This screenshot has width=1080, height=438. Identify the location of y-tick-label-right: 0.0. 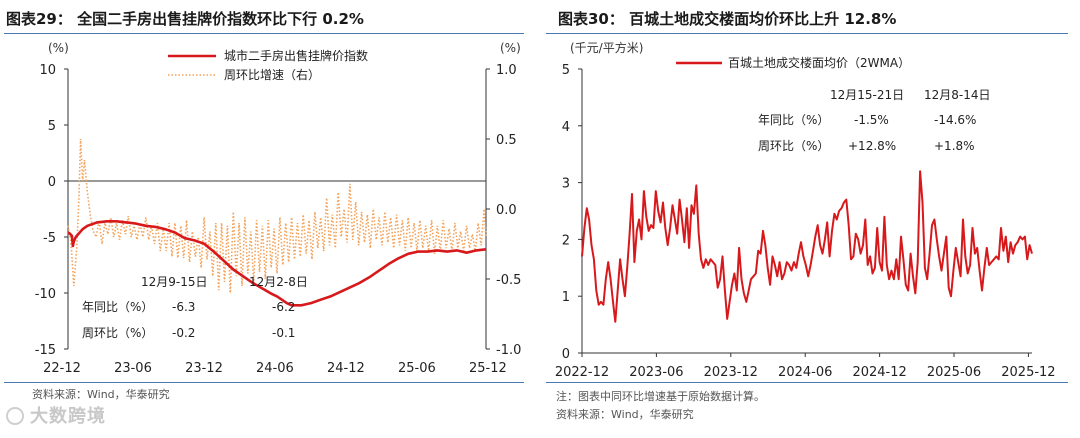
(506, 210).